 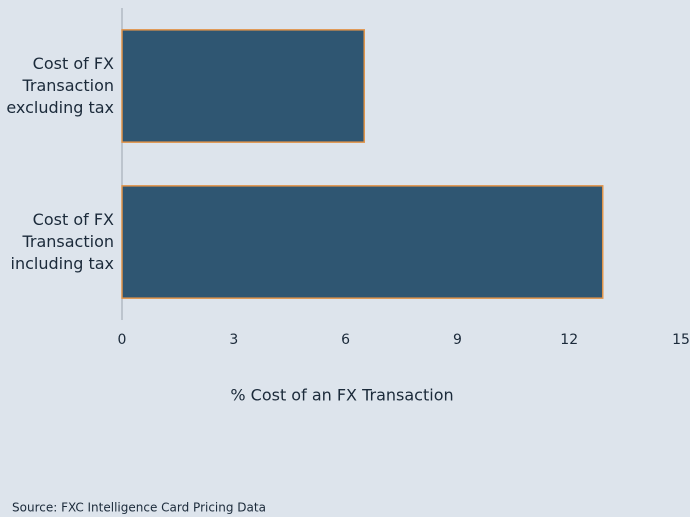 I want to click on x-tick-label: 3, so click(x=233, y=340).